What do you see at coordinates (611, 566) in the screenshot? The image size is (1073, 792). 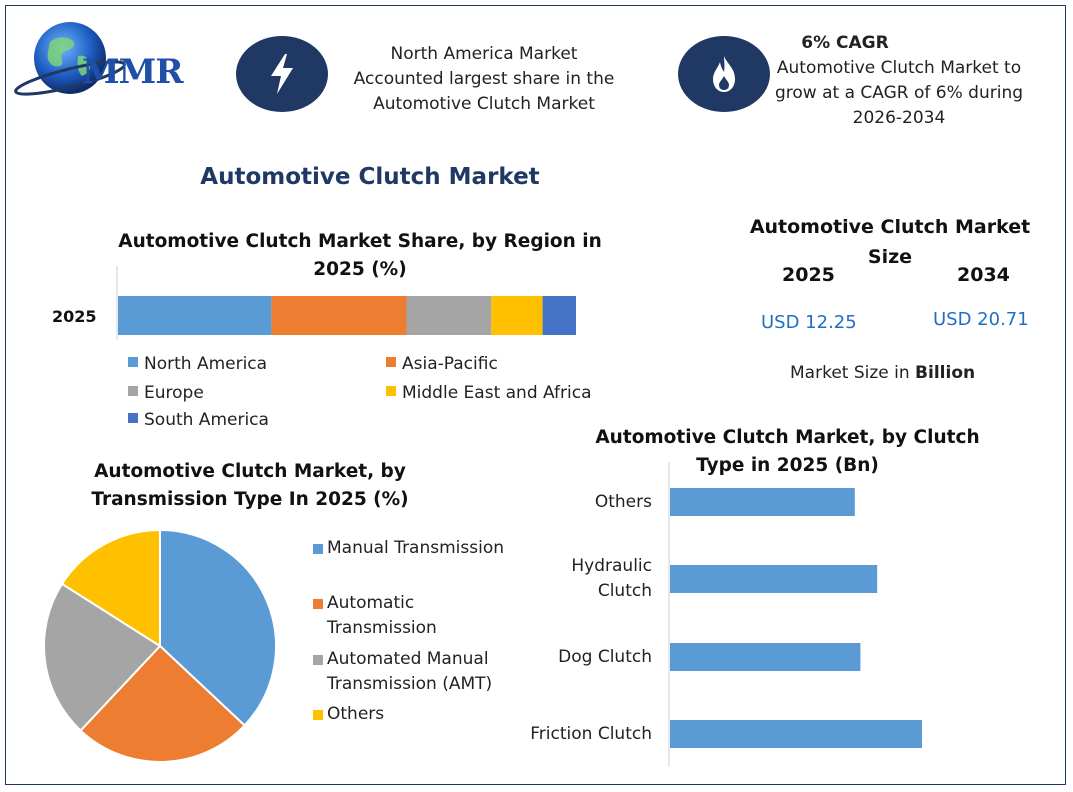 I see `category-label-line-1: Hydraulic` at bounding box center [611, 566].